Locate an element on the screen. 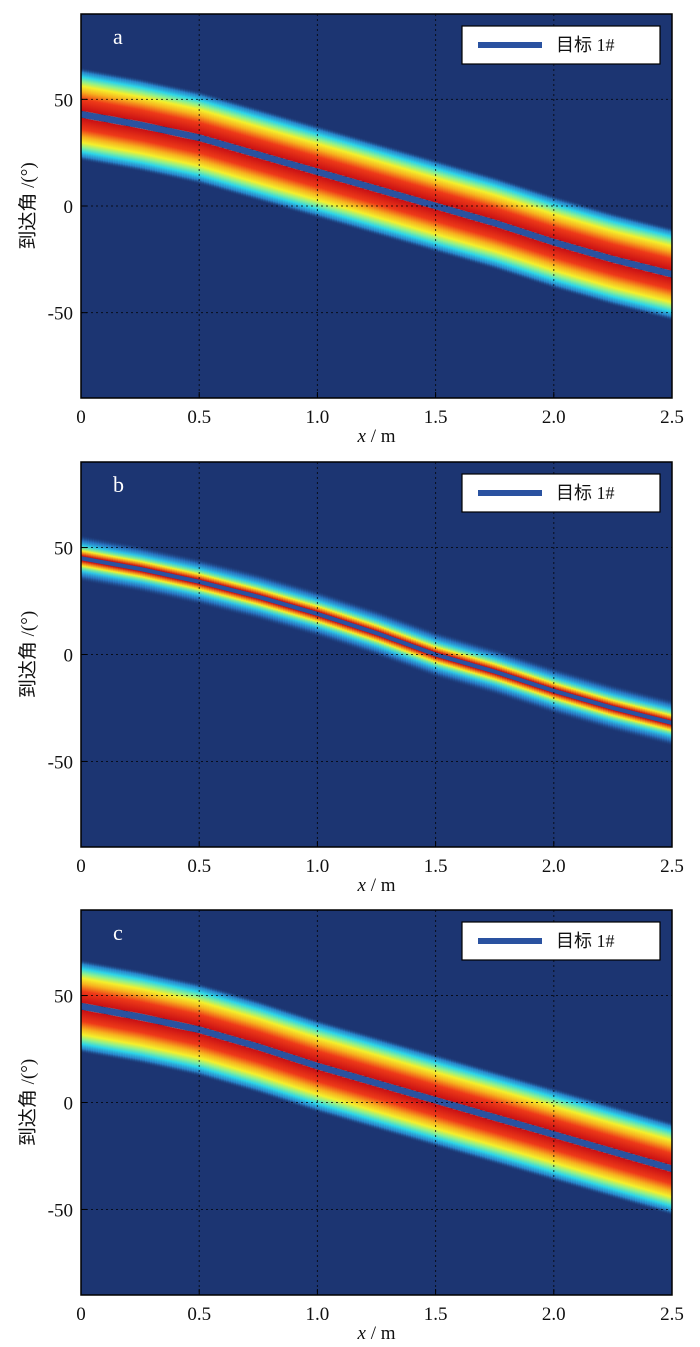 This screenshot has height=1347, width=700. panel-letter: c is located at coordinates (118, 932).